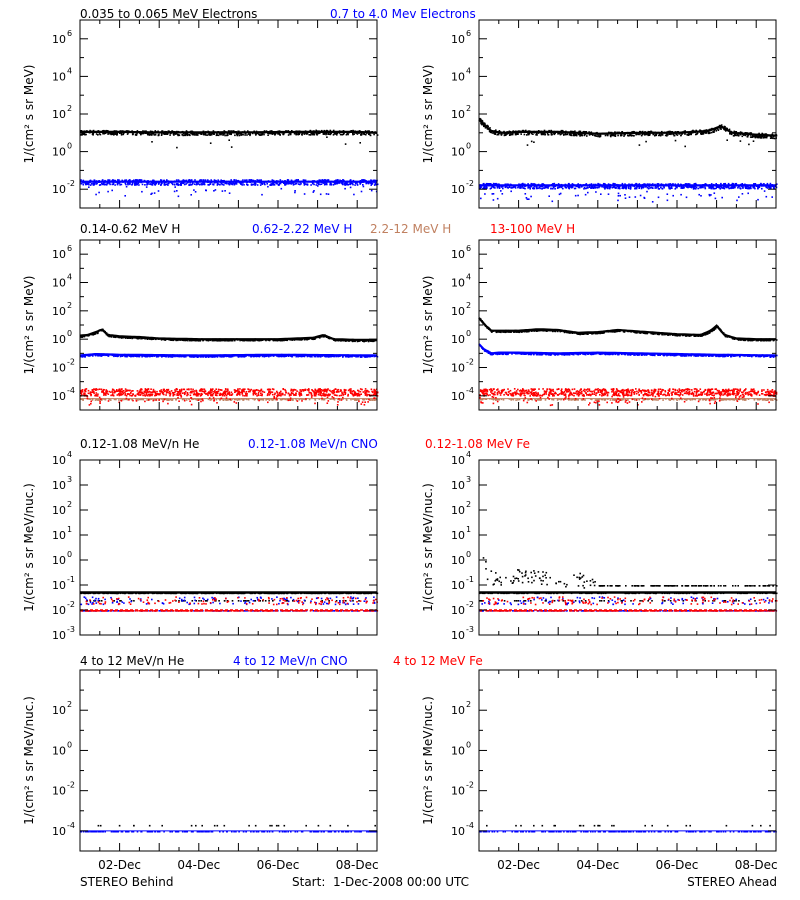  What do you see at coordinates (410, 229) in the screenshot?
I see `legend-entry: 2.2-12 MeV H` at bounding box center [410, 229].